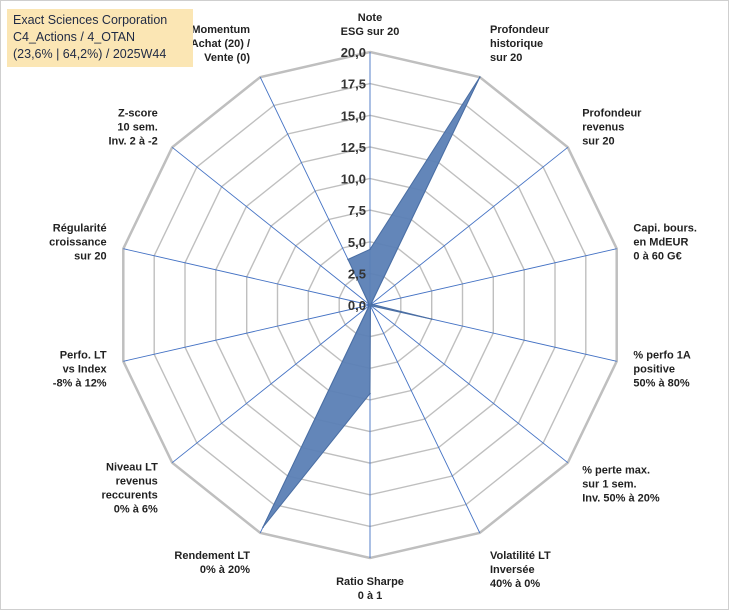 The image size is (729, 610). What do you see at coordinates (661, 384) in the screenshot?
I see `axis-label-line: 50% à 80%` at bounding box center [661, 384].